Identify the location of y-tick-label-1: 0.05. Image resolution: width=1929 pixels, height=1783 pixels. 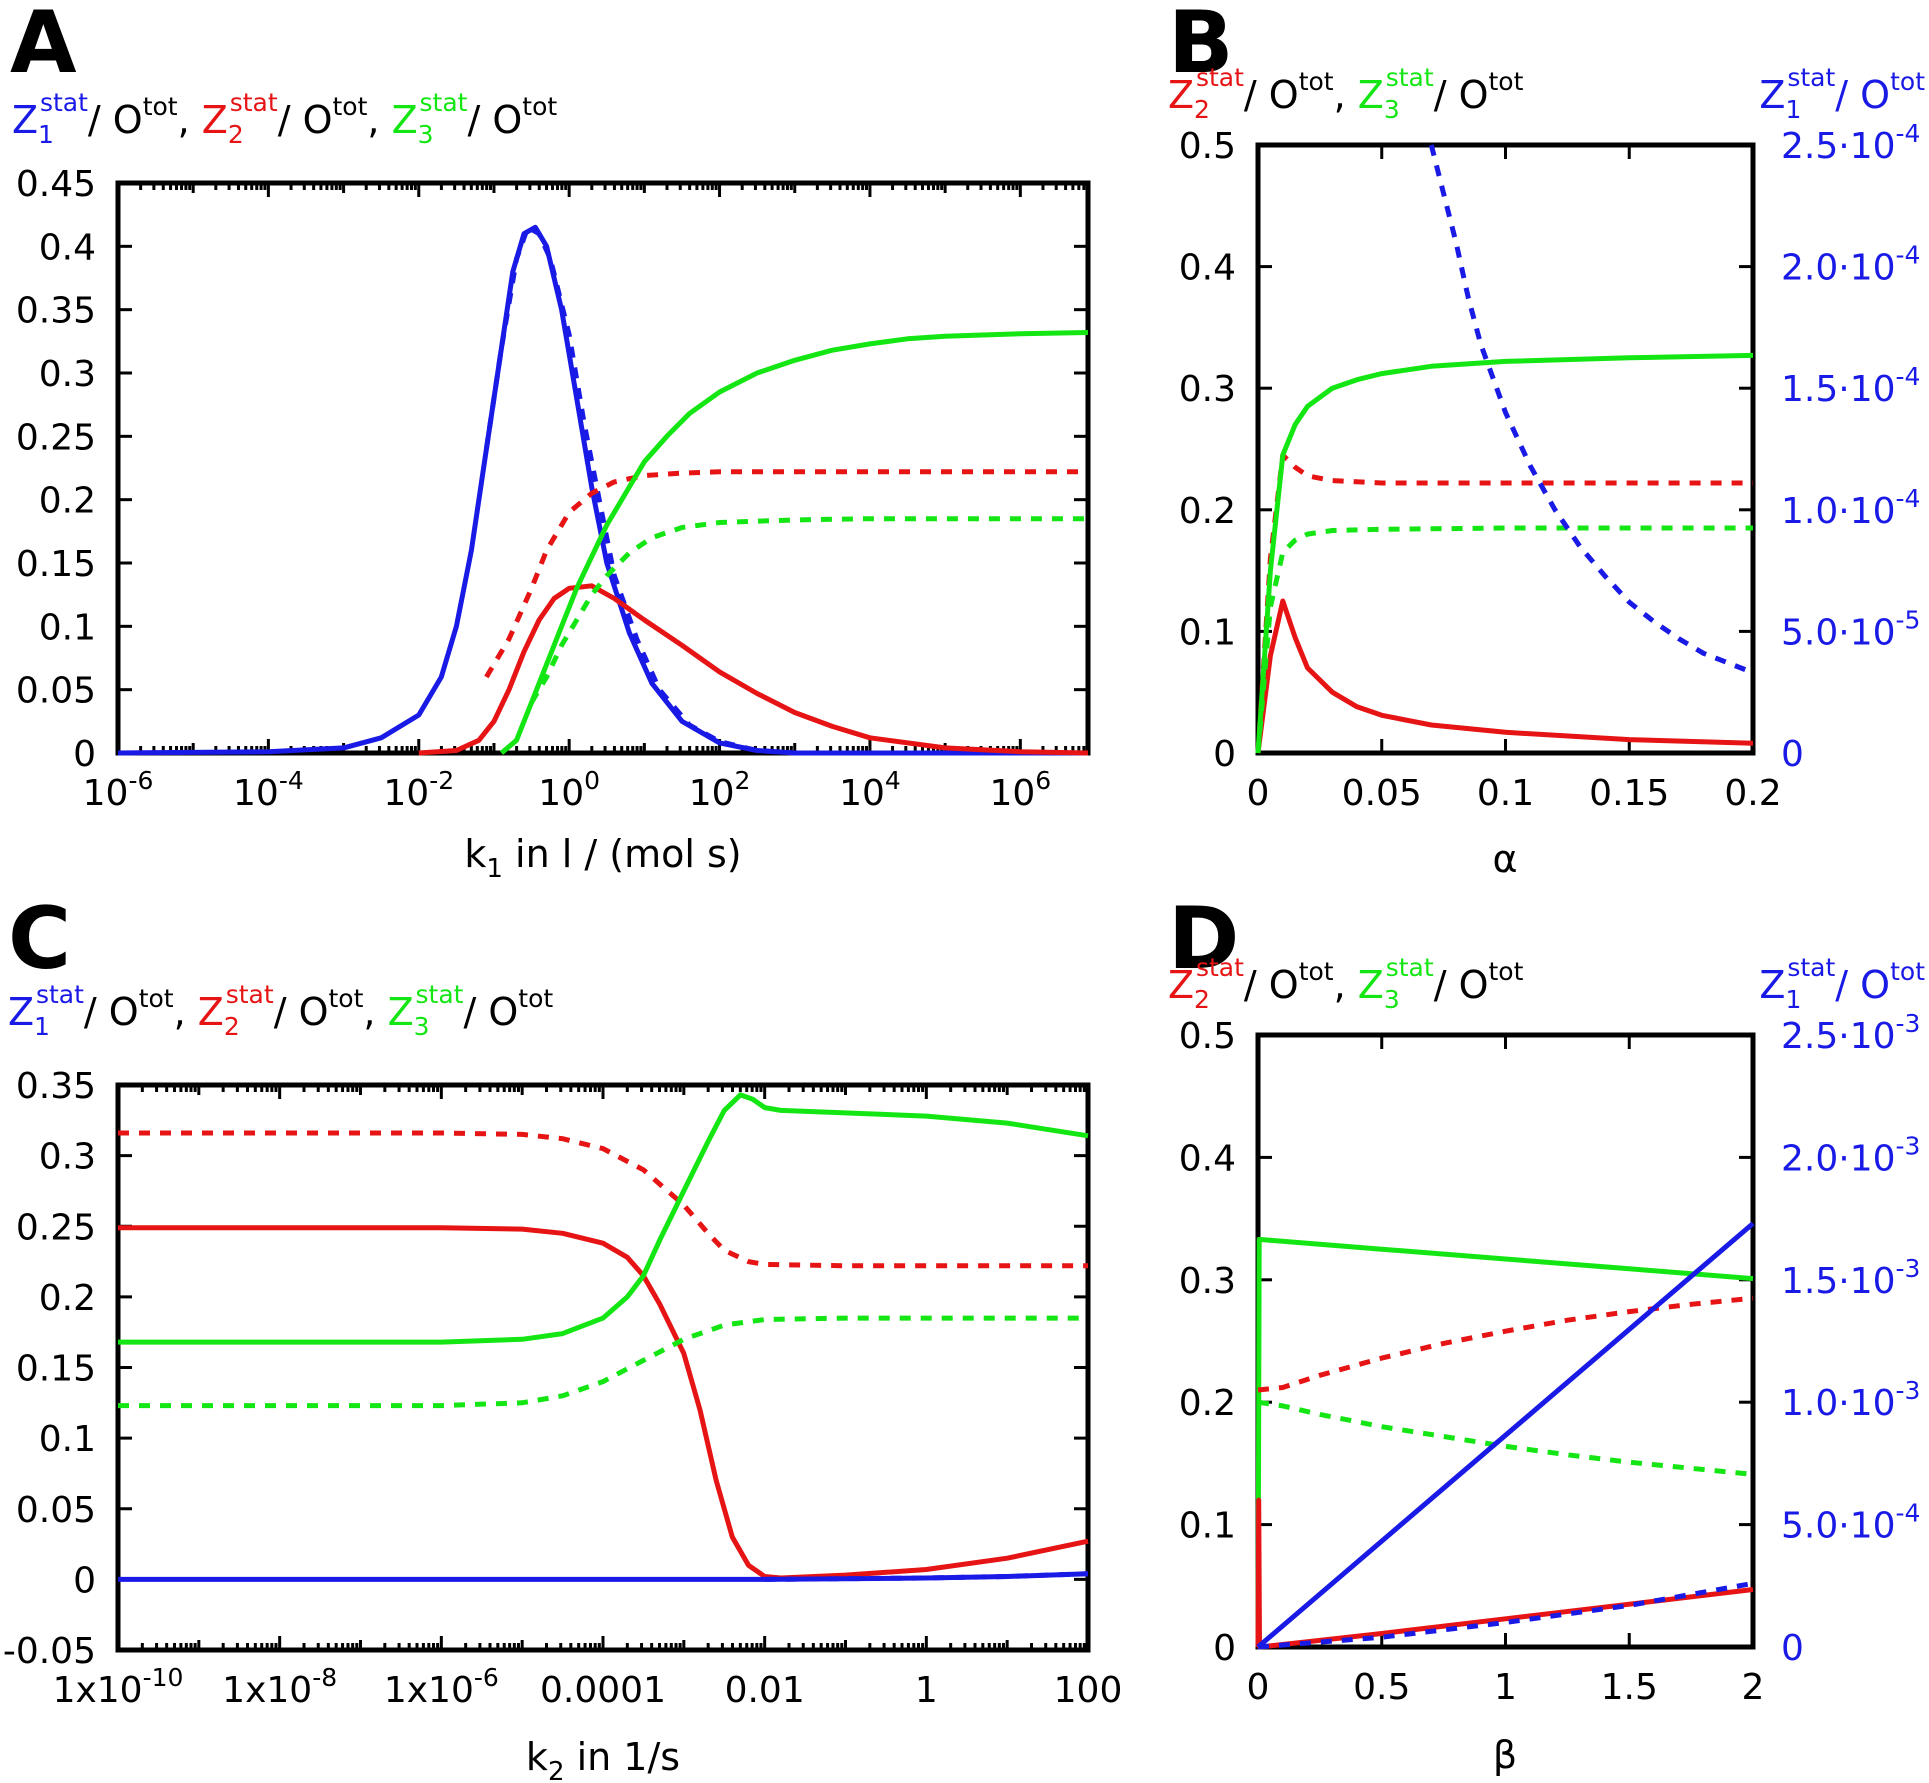
(56, 691).